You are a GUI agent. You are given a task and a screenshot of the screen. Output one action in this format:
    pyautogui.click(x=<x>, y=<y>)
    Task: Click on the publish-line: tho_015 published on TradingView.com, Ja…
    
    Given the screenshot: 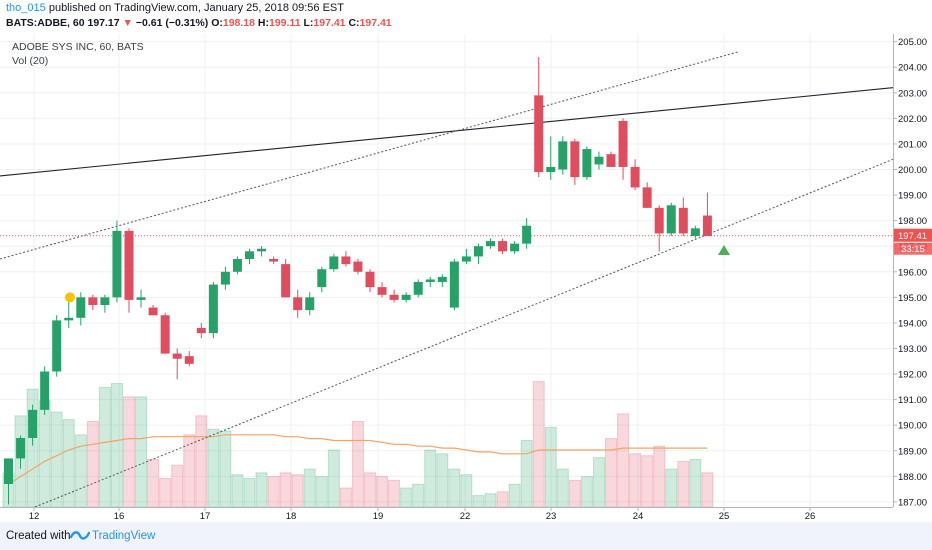 What is the action you would take?
    pyautogui.click(x=175, y=8)
    